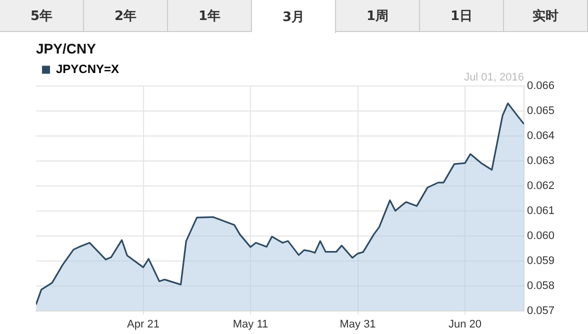 The height and width of the screenshot is (334, 588). What do you see at coordinates (541, 136) in the screenshot?
I see `y-tick-label: 0.064` at bounding box center [541, 136].